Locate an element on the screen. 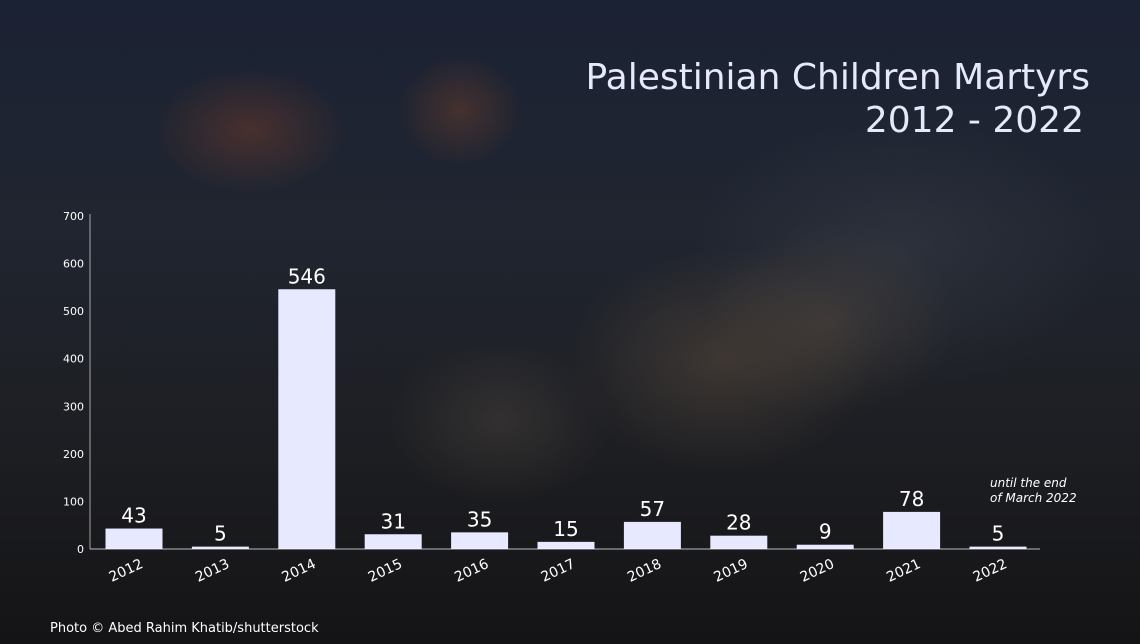  x-tick-label-2014: 2014 is located at coordinates (298, 571).